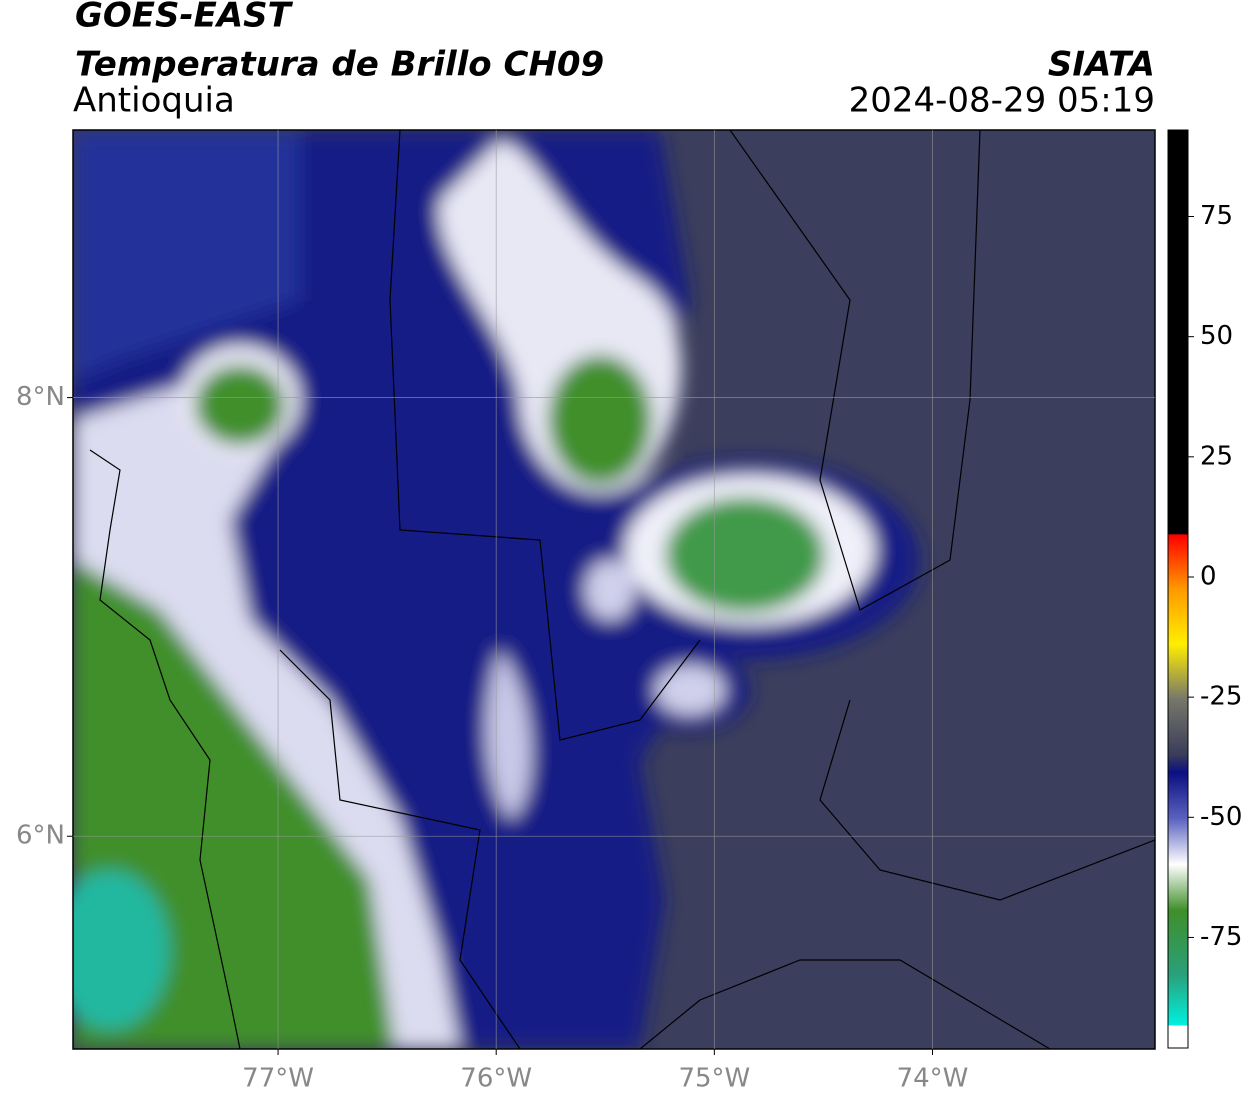  What do you see at coordinates (496, 1079) in the screenshot?
I see `x-tick-label: 76°W` at bounding box center [496, 1079].